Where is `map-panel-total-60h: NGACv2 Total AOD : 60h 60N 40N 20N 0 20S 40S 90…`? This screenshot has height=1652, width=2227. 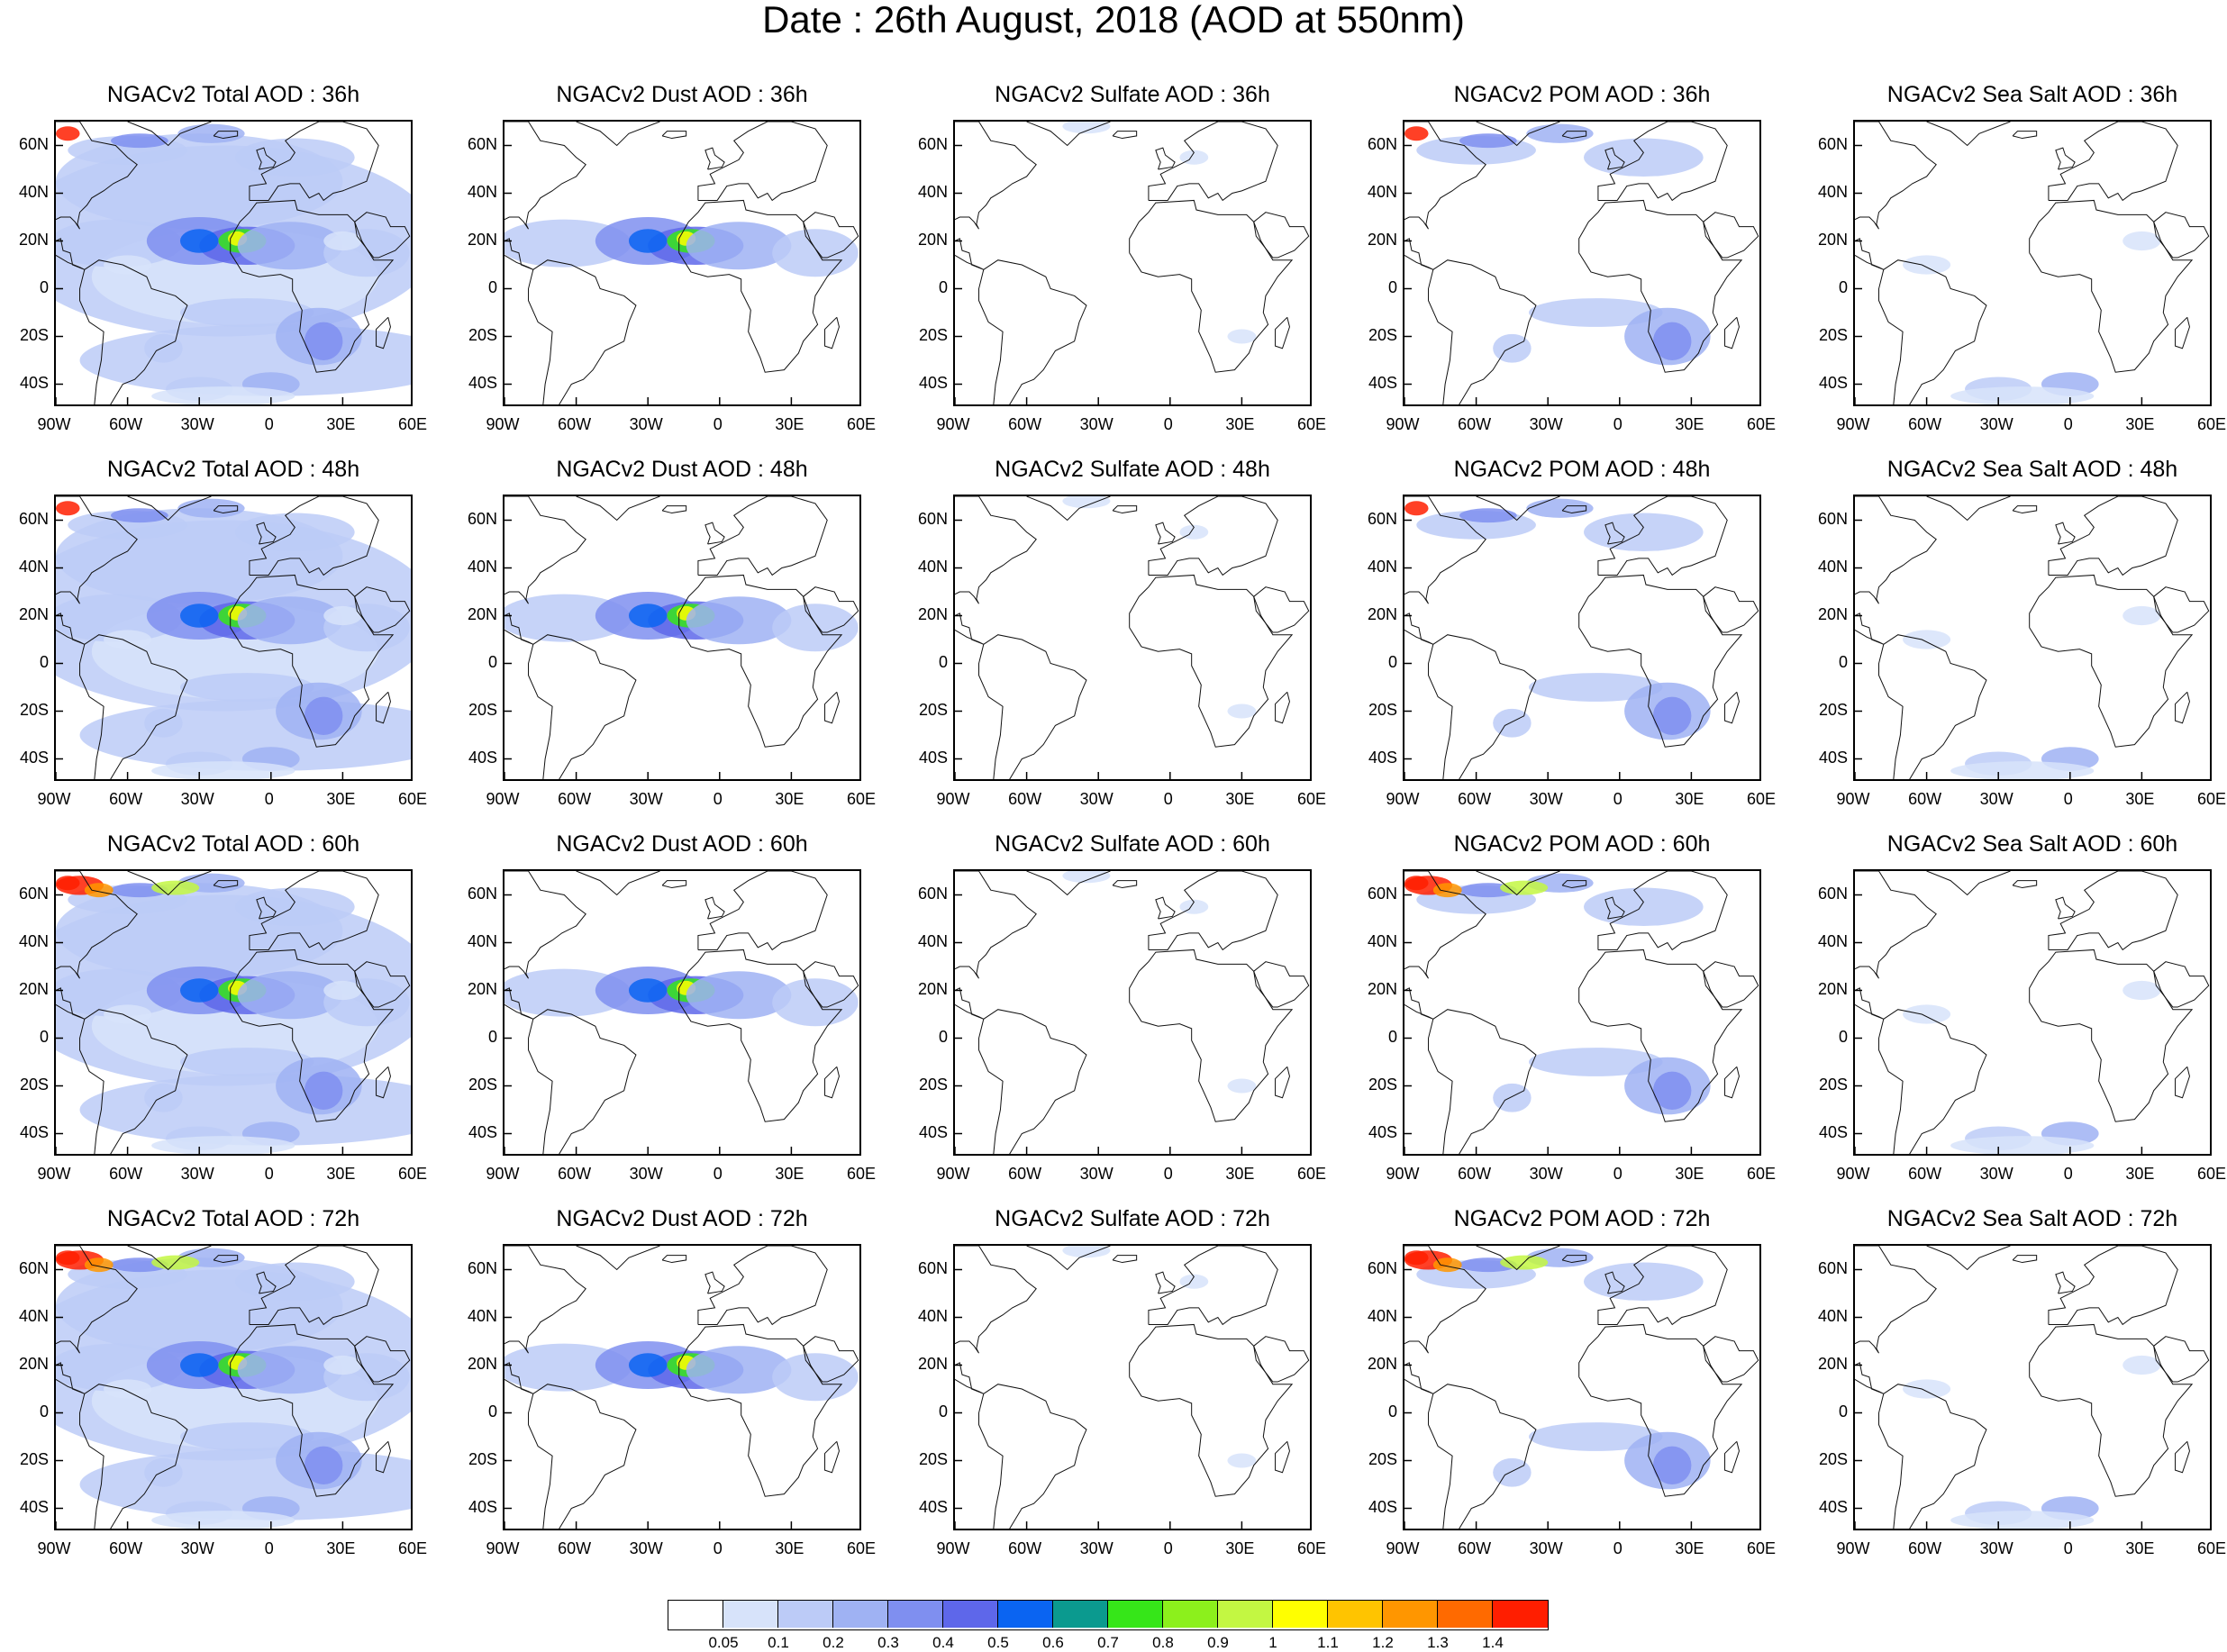 map-panel-total-60h: NGACv2 Total AOD : 60h 60N 40N 20N 0 20S 40S 90… is located at coordinates (223, 1007).